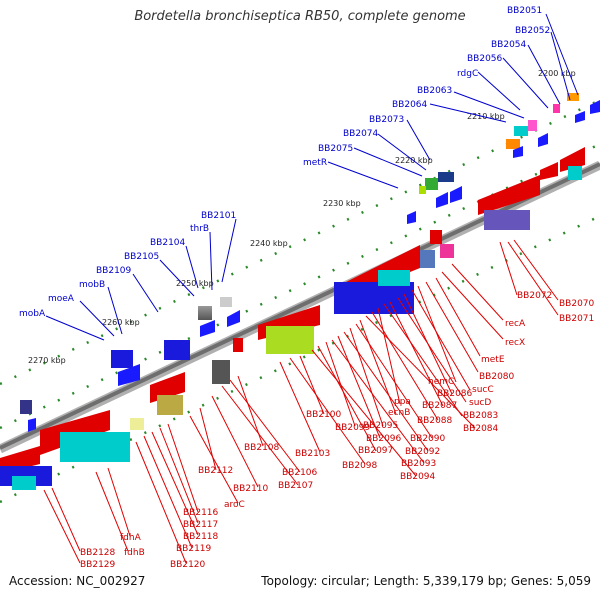 The height and width of the screenshot is (600, 600). What do you see at coordinates (435, 421) in the screenshot?
I see `gene-label: BB2088` at bounding box center [435, 421].